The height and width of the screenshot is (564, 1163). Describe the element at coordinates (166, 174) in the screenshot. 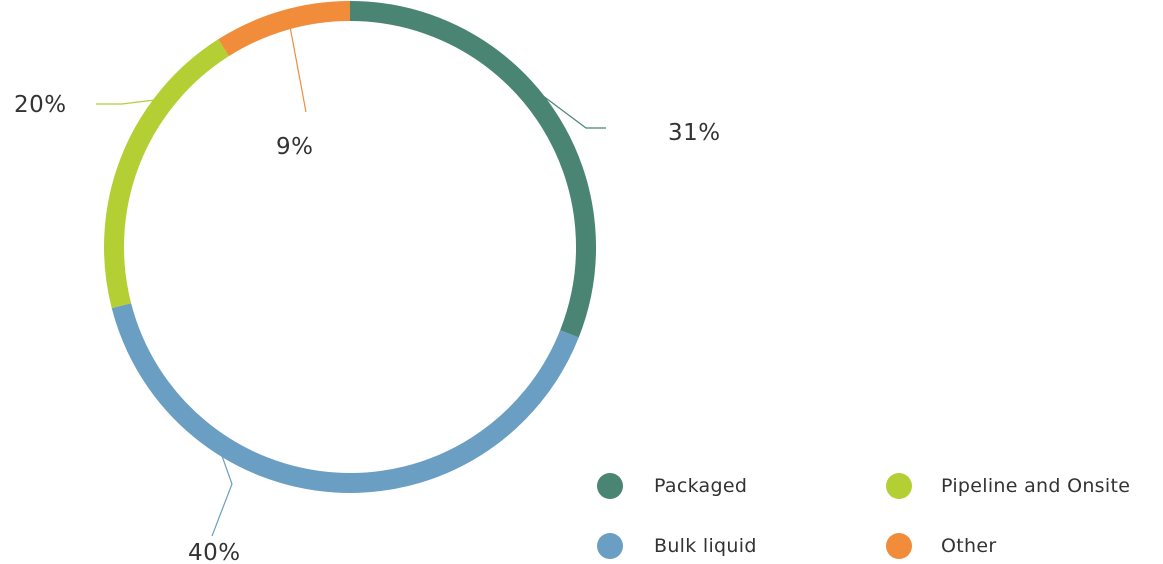

I see `donut-segment-pipeline-and-onsite` at that location.